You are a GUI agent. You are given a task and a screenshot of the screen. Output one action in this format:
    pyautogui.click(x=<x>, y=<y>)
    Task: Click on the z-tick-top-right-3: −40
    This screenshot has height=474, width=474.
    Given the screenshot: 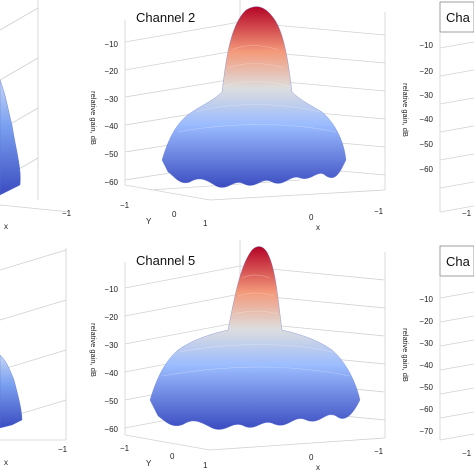 What is the action you would take?
    pyautogui.click(x=426, y=119)
    